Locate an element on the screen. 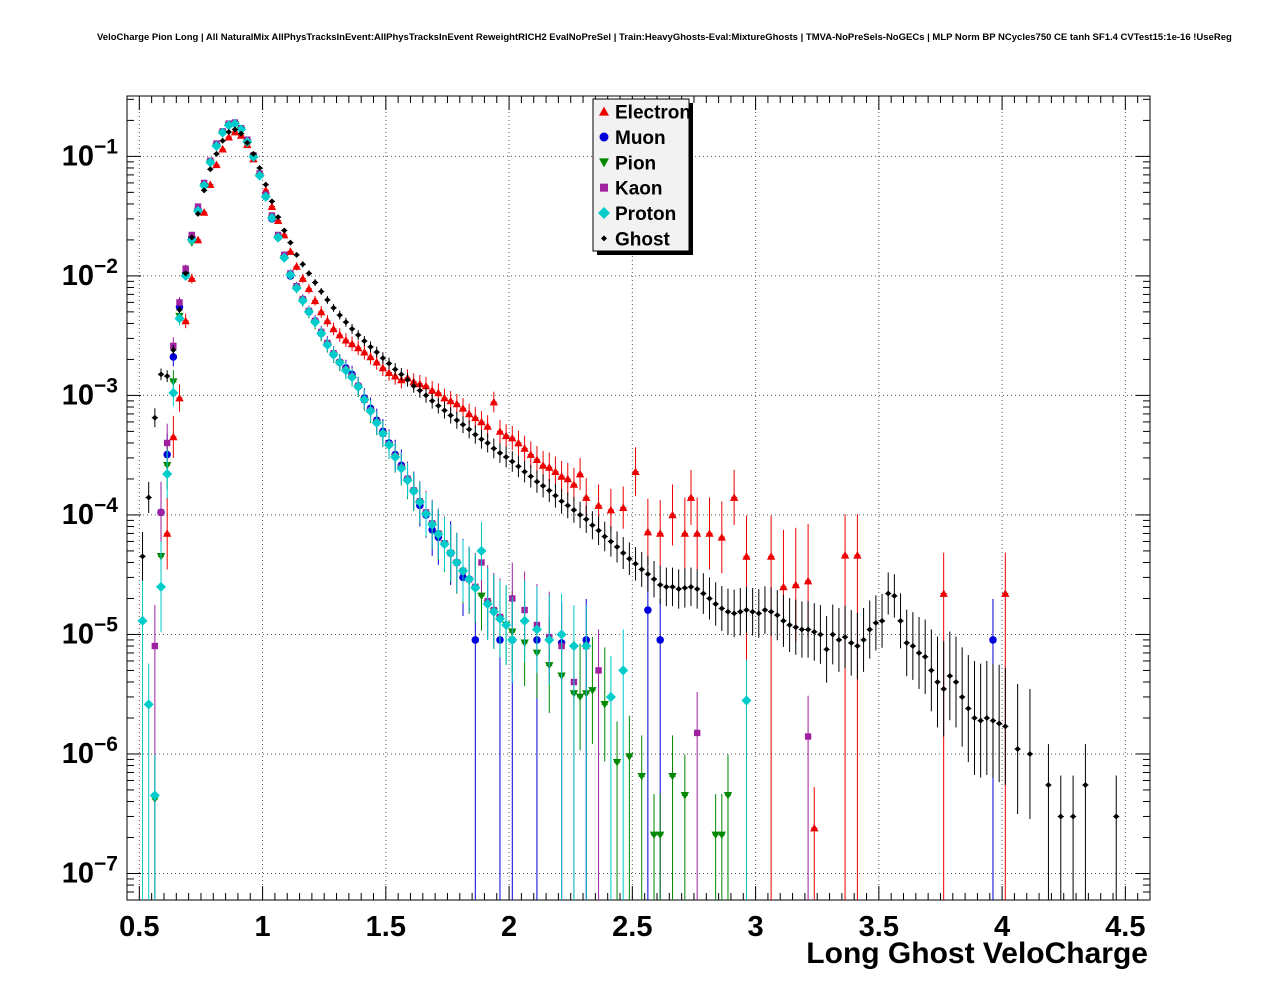 Image resolution: width=1276 pixels, height=996 pixels. legend-entry-muon: Muon is located at coordinates (632, 138).